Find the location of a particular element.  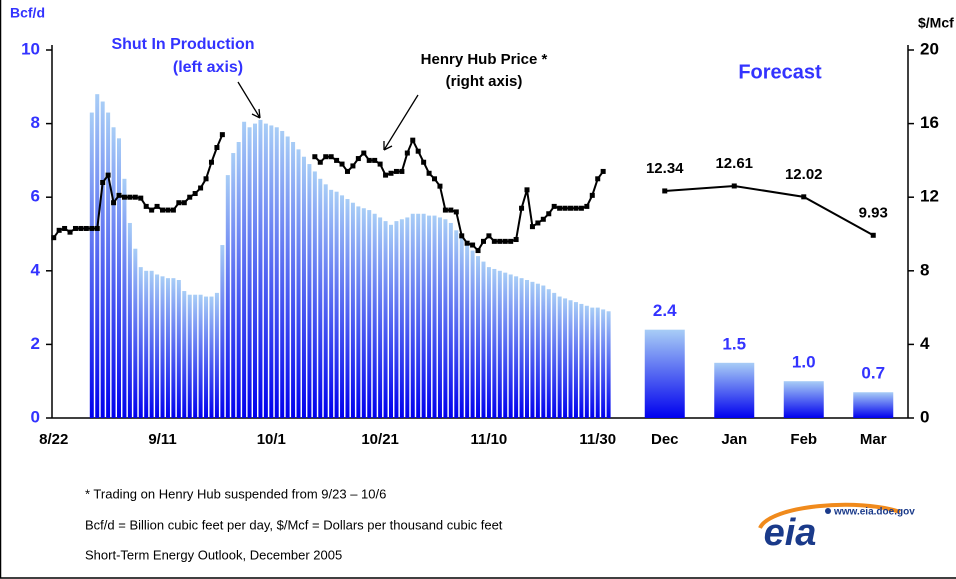

y2-tick-label: 12 is located at coordinates (929, 196).